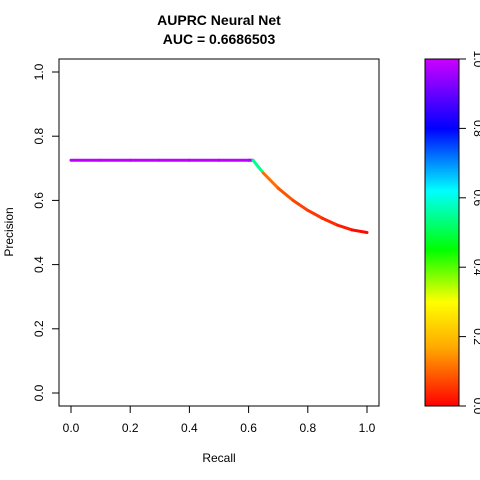  Describe the element at coordinates (130, 428) in the screenshot. I see `x-tick-label: 0.2` at that location.